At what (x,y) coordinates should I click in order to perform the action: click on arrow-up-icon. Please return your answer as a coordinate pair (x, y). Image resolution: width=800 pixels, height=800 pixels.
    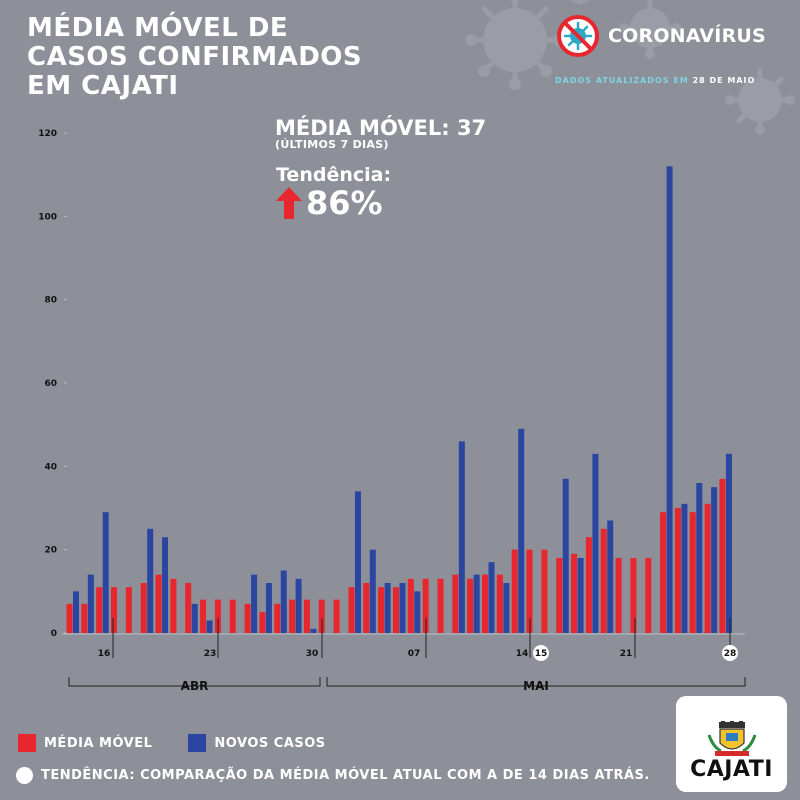
    Looking at the image, I should click on (289, 203).